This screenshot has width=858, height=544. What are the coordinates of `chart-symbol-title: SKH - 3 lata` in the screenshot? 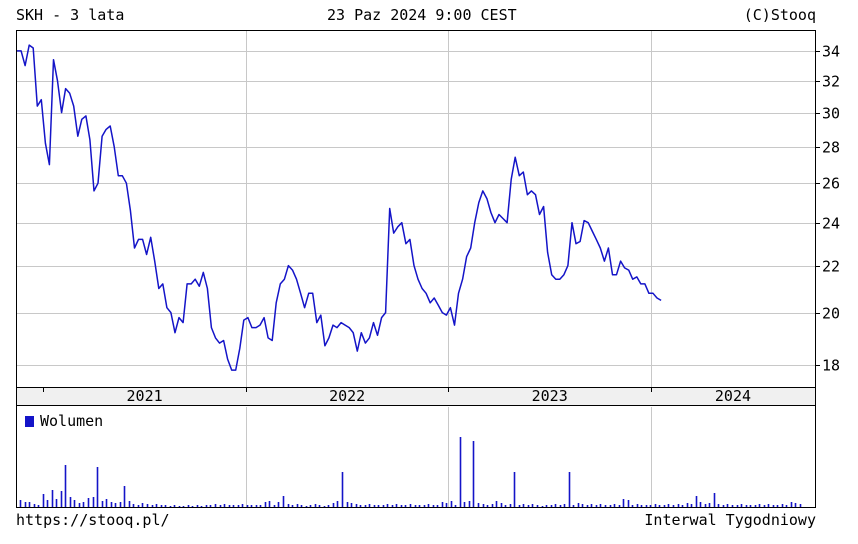 It's located at (70, 15).